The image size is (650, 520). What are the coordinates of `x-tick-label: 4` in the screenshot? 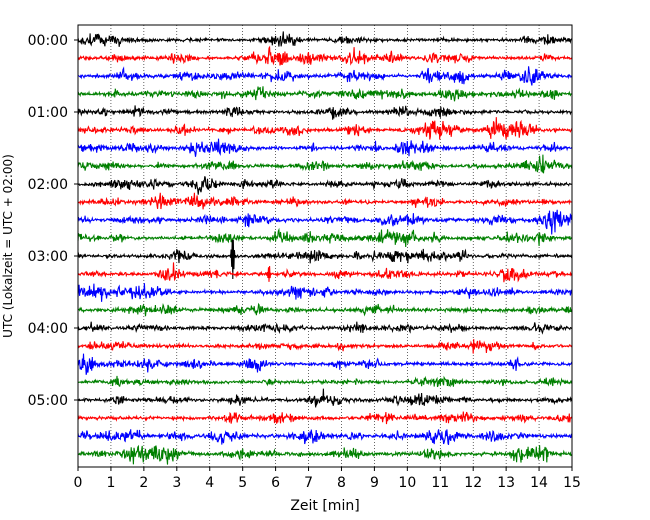 It's located at (209, 483).